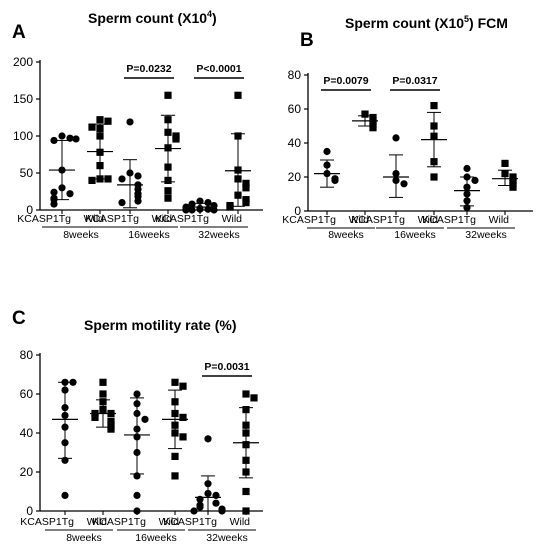 Image resolution: width=540 pixels, height=550 pixels. I want to click on period-label: 32weeks, so click(485, 235).